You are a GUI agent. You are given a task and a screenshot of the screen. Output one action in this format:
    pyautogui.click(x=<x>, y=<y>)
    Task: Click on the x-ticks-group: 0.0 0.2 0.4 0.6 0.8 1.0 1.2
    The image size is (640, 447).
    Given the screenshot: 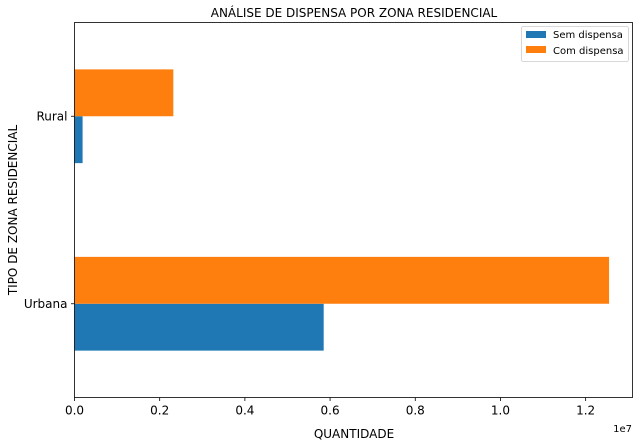 What is the action you would take?
    pyautogui.click(x=330, y=407)
    